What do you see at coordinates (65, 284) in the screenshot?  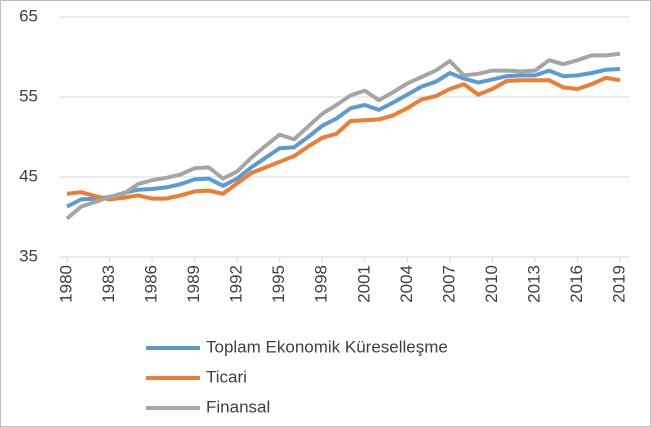 I see `x-tick-label: 1980` at bounding box center [65, 284].